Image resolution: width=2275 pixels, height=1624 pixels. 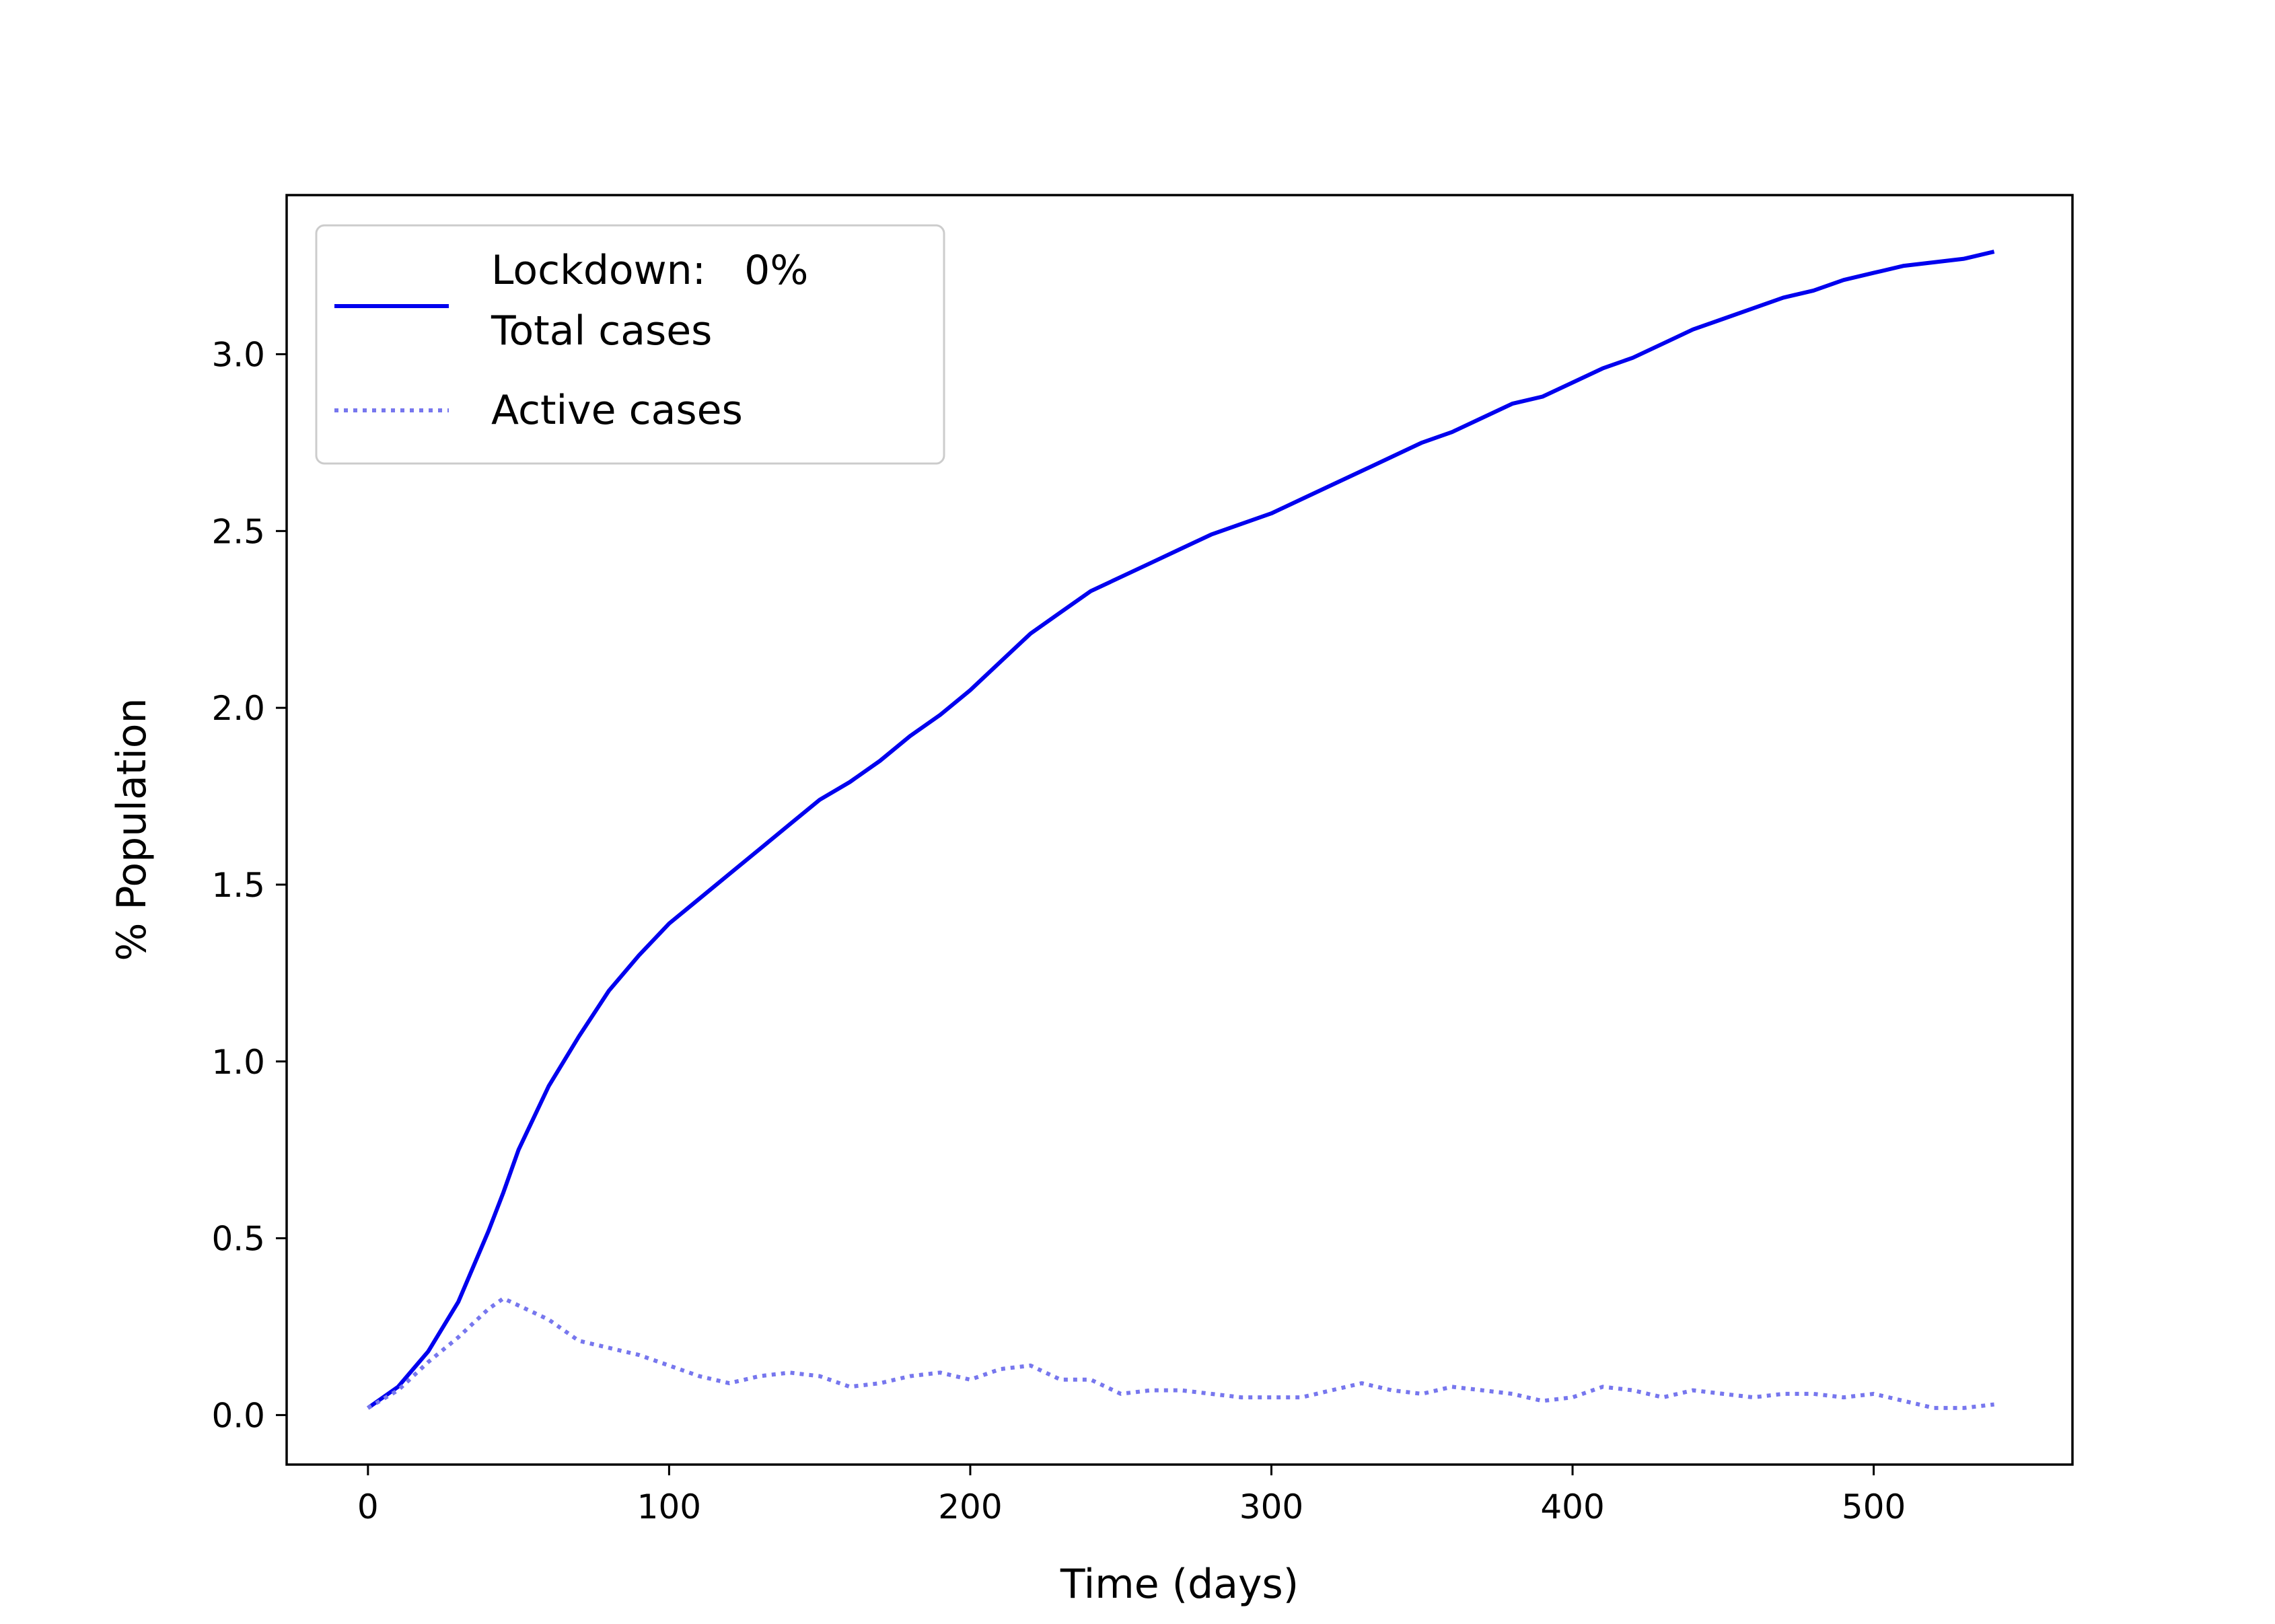 I want to click on y-tick-label: 2.0, so click(x=238, y=708).